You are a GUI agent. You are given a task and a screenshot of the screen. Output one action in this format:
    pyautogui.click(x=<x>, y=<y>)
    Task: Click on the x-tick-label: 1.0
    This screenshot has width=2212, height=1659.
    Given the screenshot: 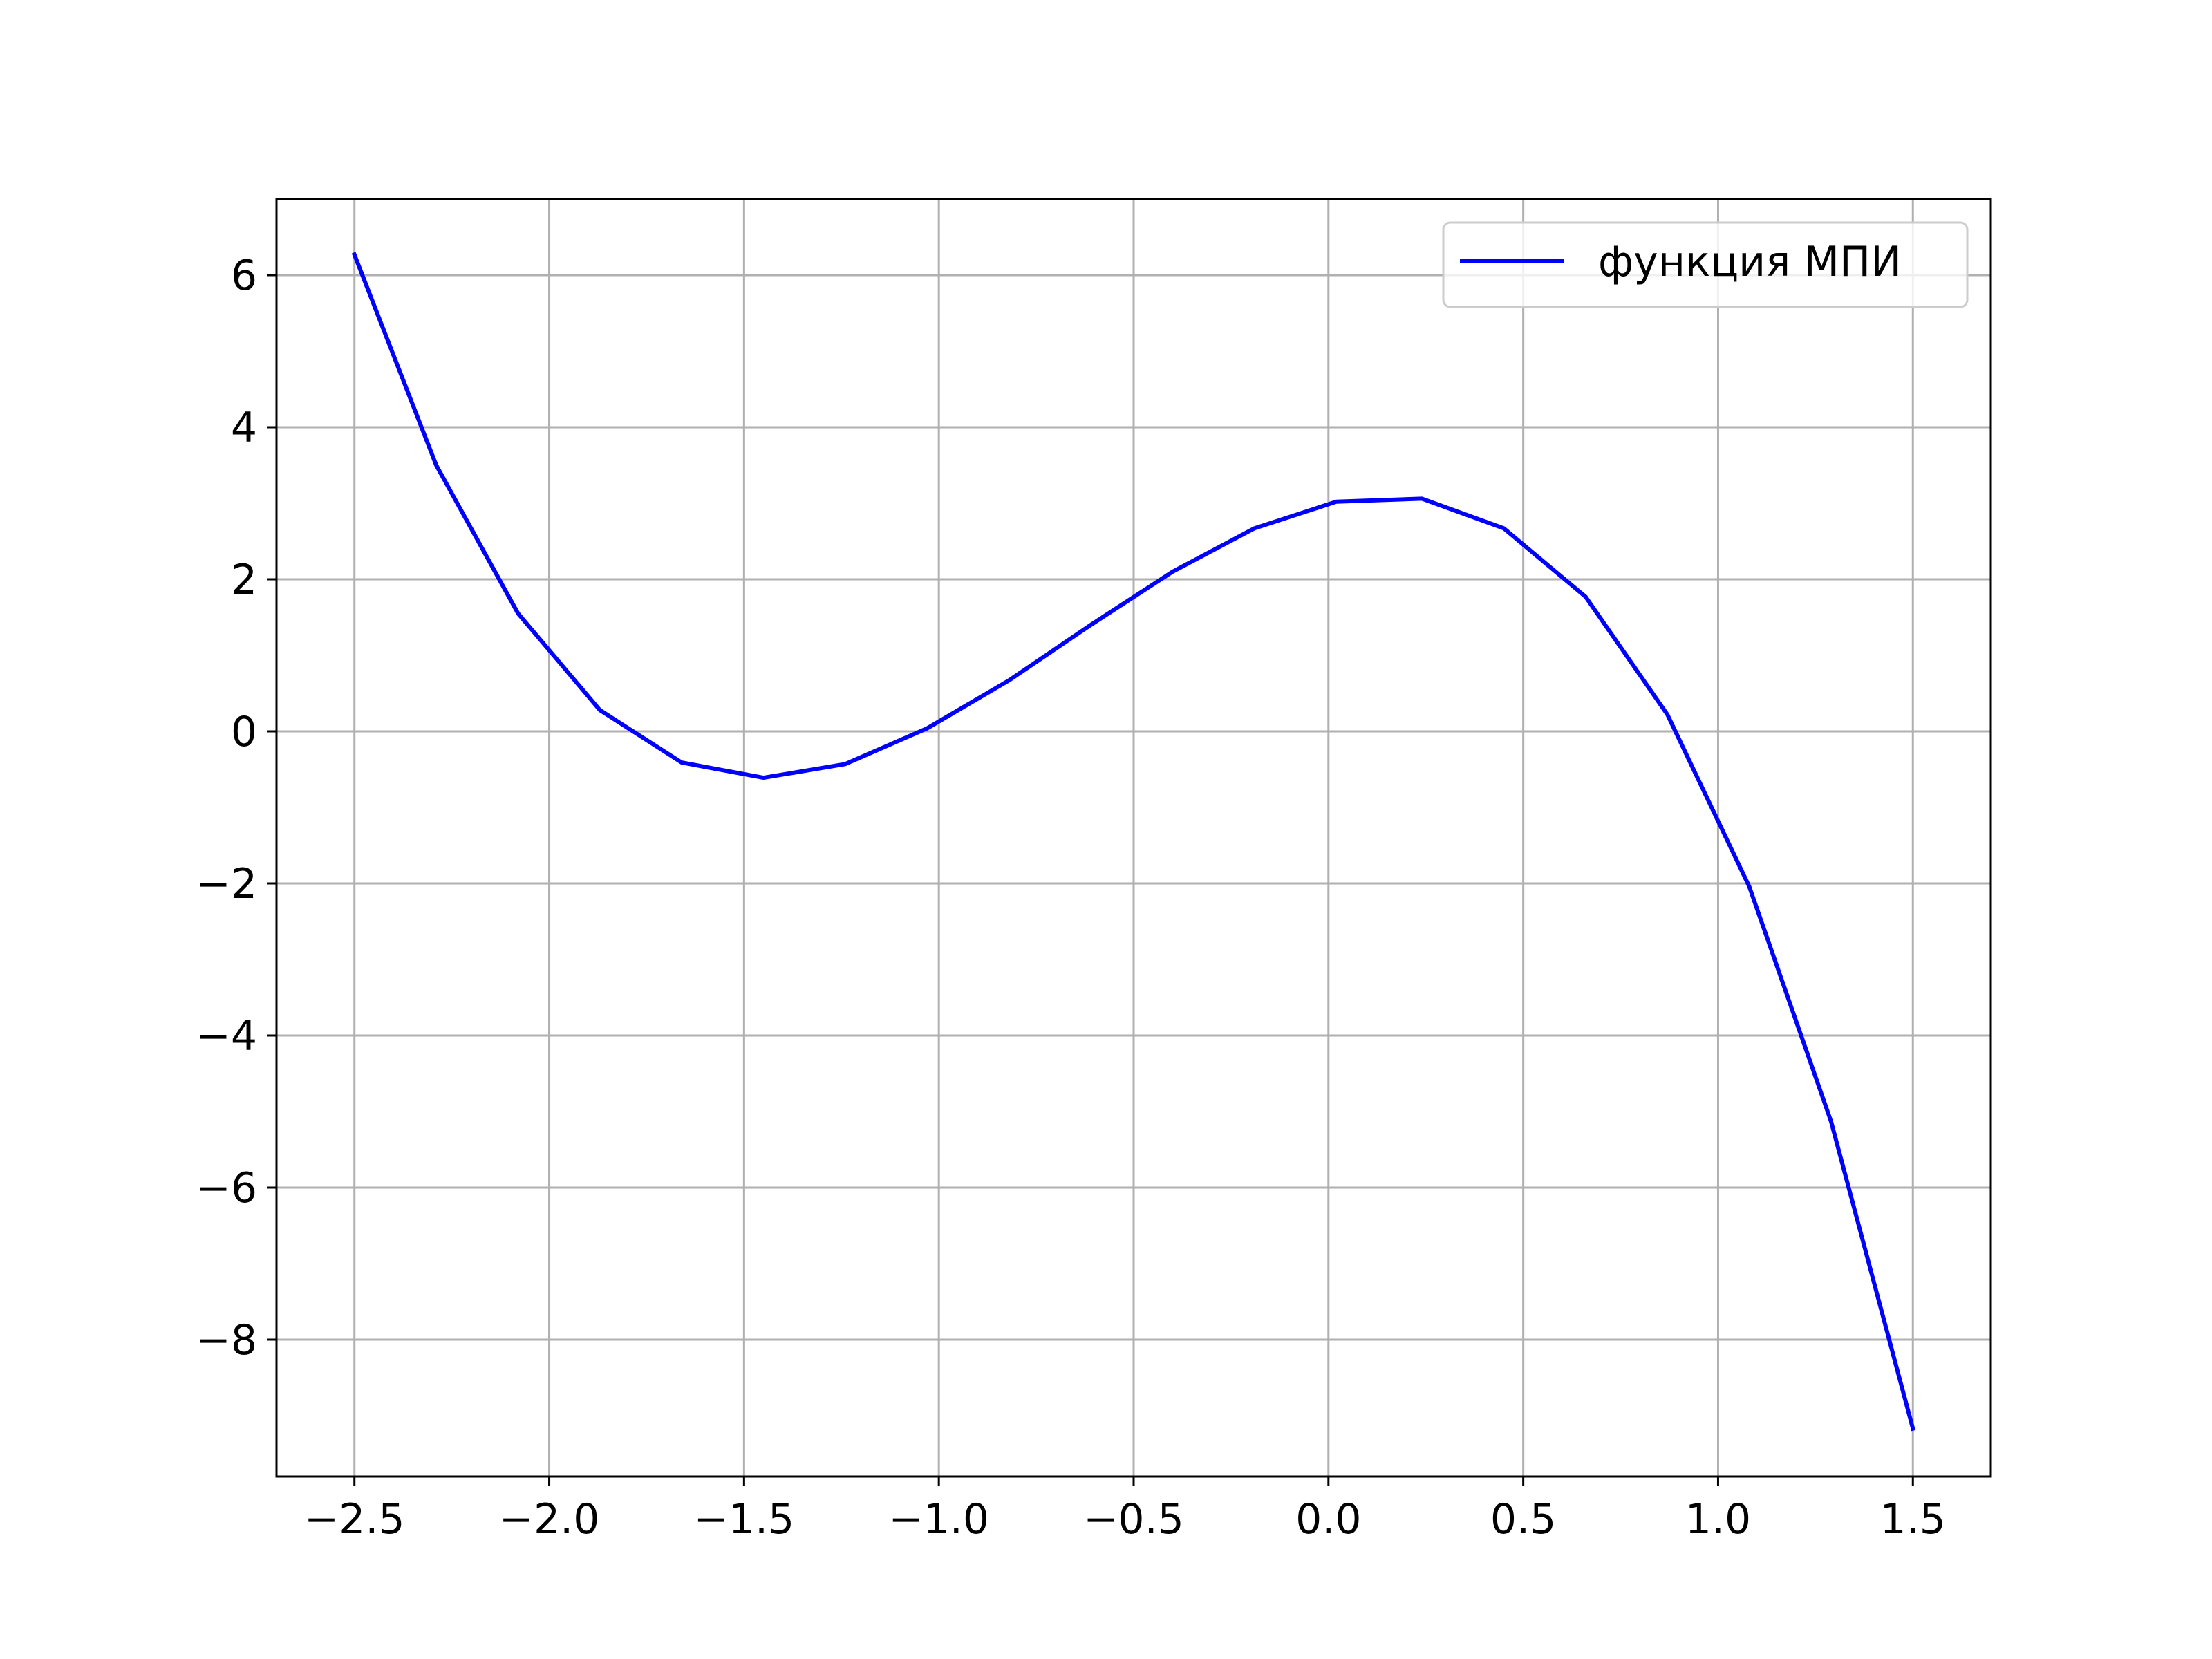 What is the action you would take?
    pyautogui.click(x=1718, y=1520)
    